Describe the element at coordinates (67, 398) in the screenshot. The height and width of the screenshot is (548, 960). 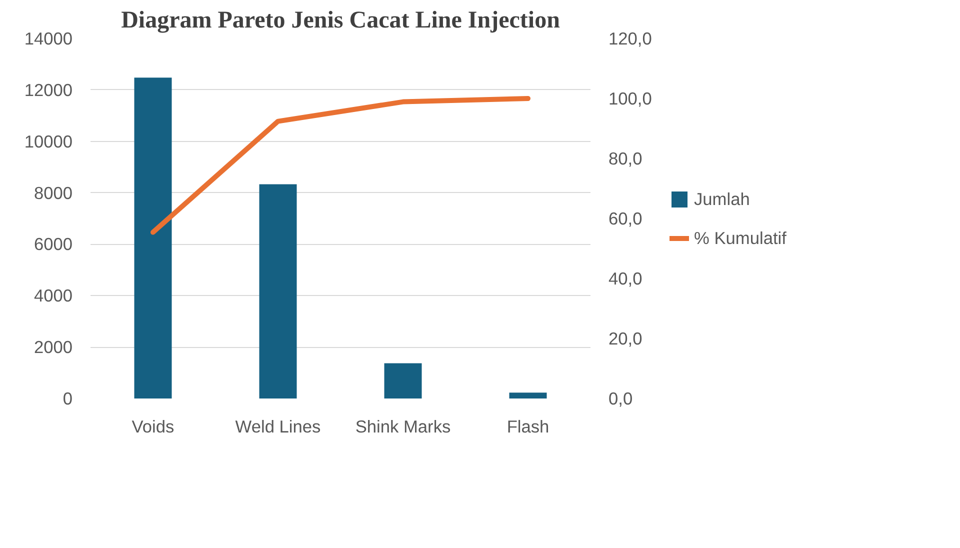
I see `y-tick-label: 0` at that location.